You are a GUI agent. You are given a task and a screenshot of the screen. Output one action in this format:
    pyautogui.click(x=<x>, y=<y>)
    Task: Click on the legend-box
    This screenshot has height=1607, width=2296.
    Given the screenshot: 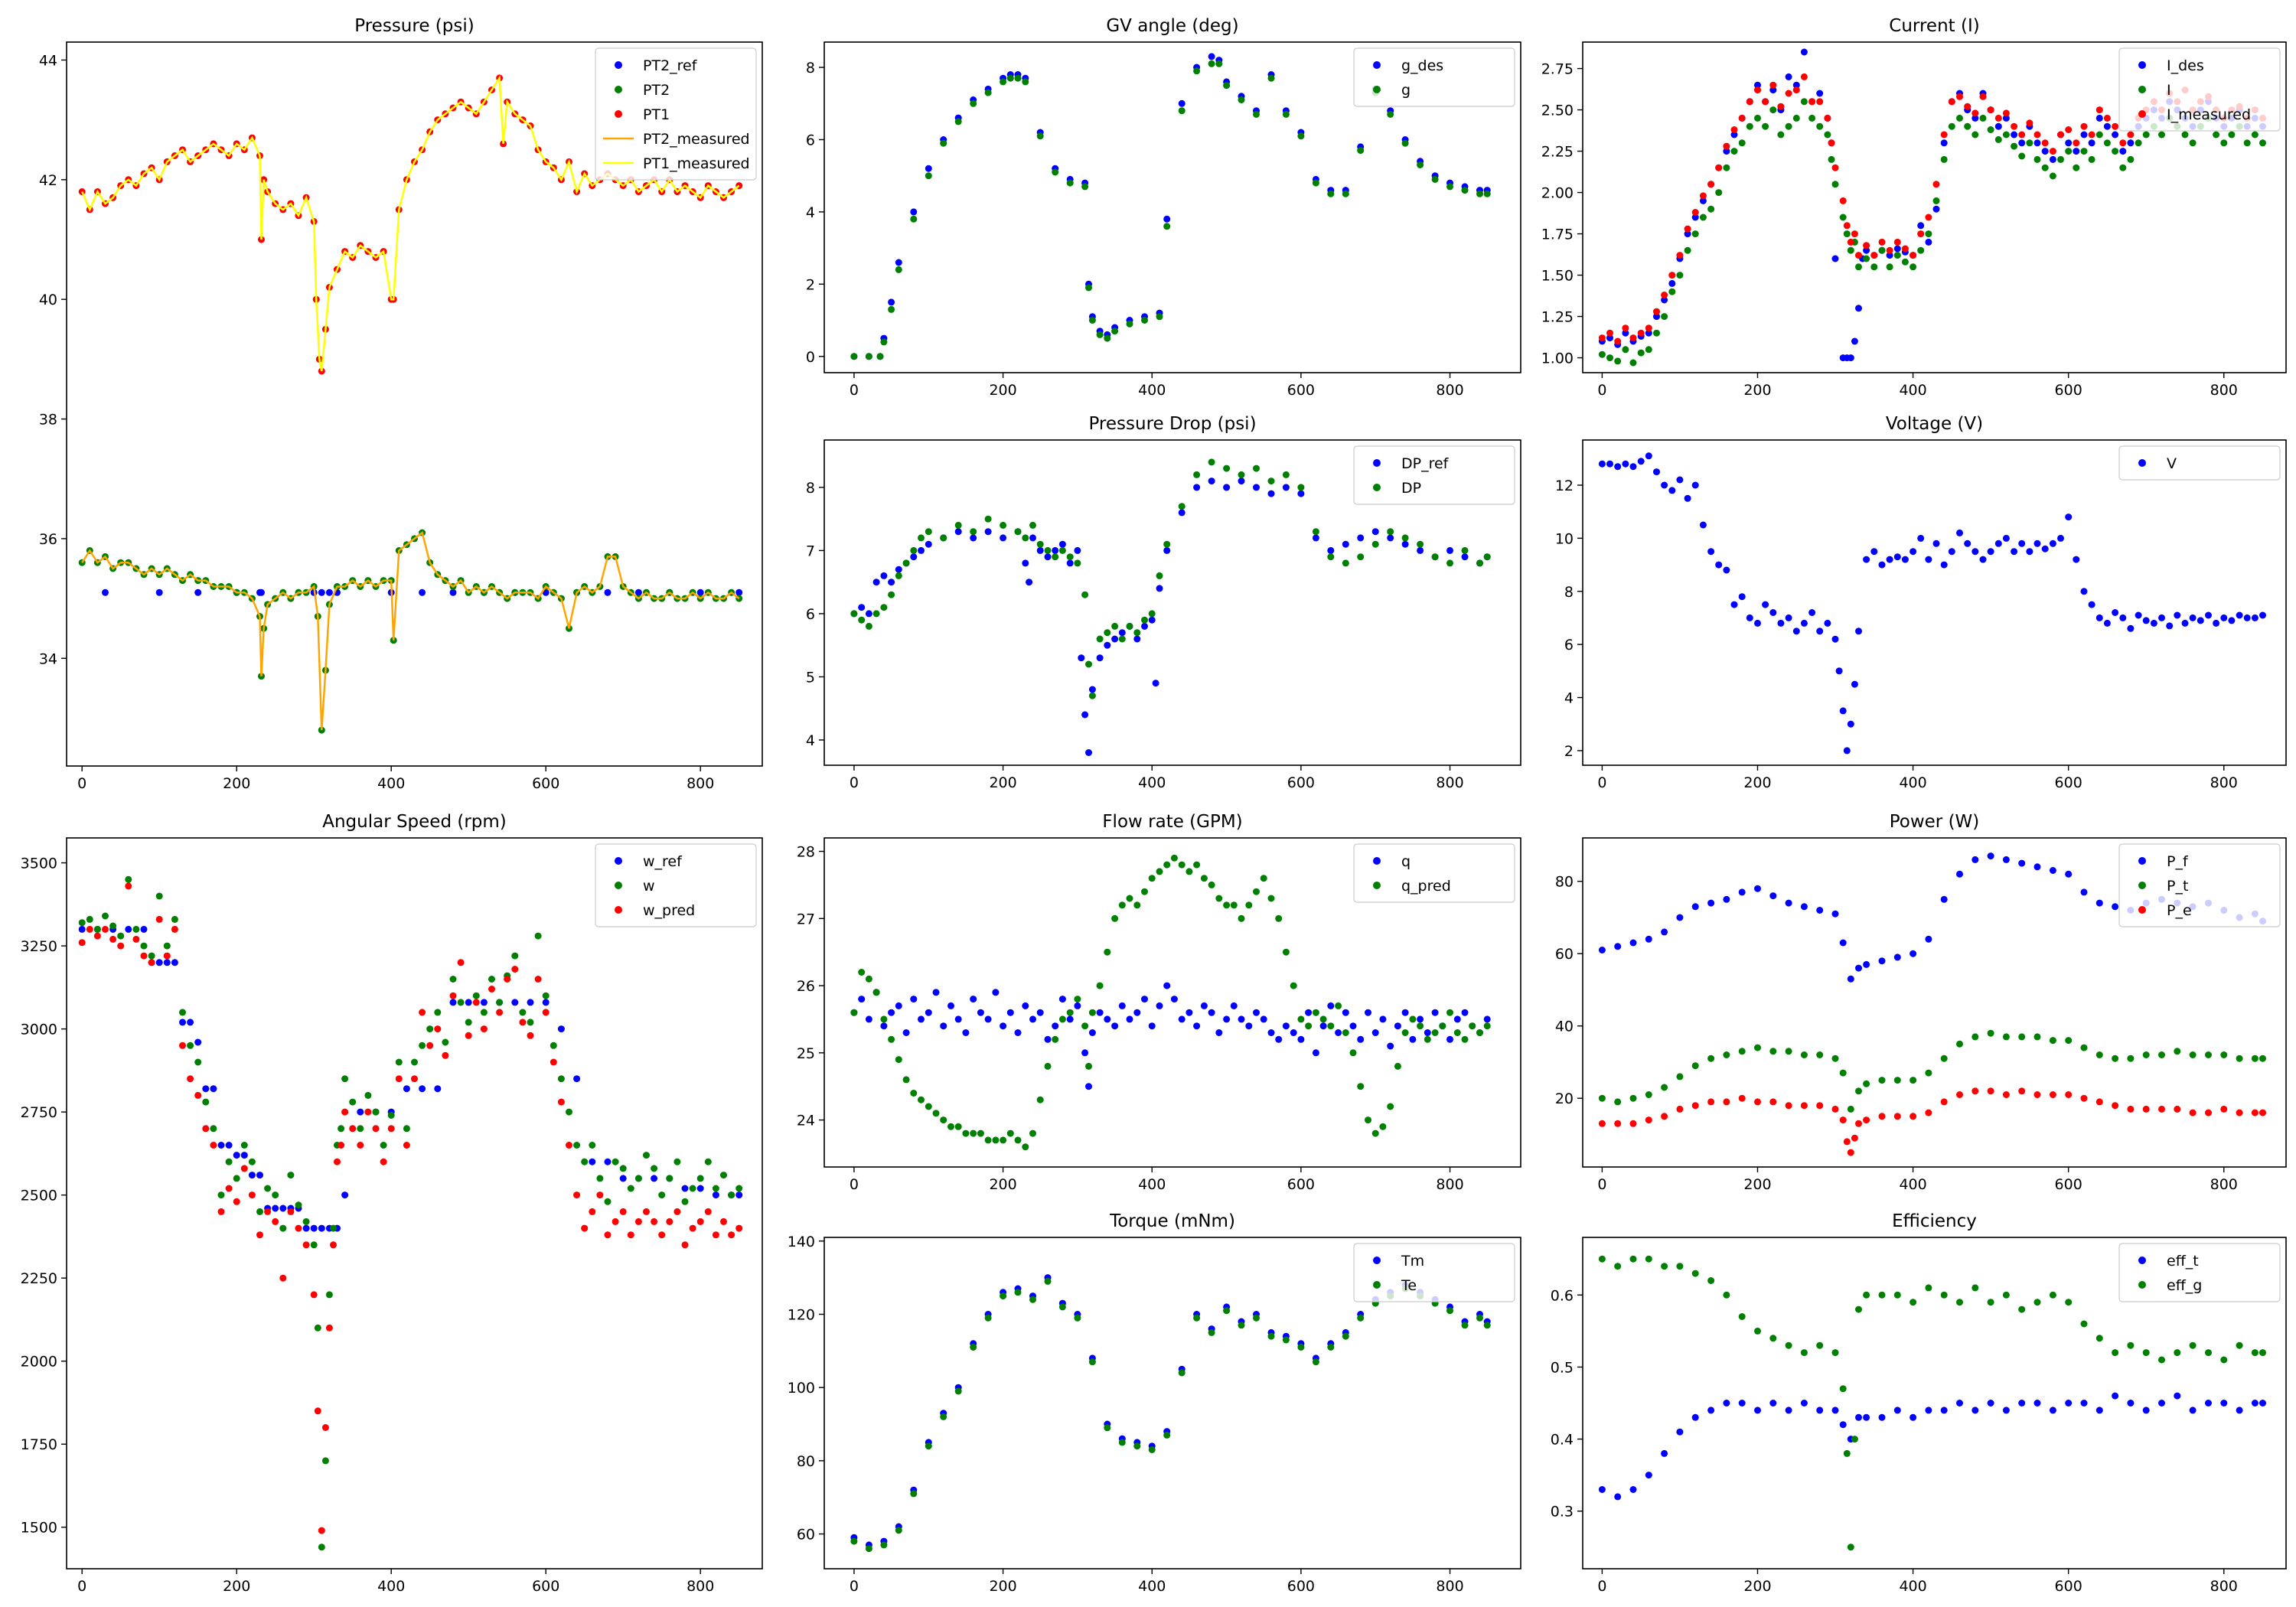 What is the action you would take?
    pyautogui.click(x=1434, y=475)
    